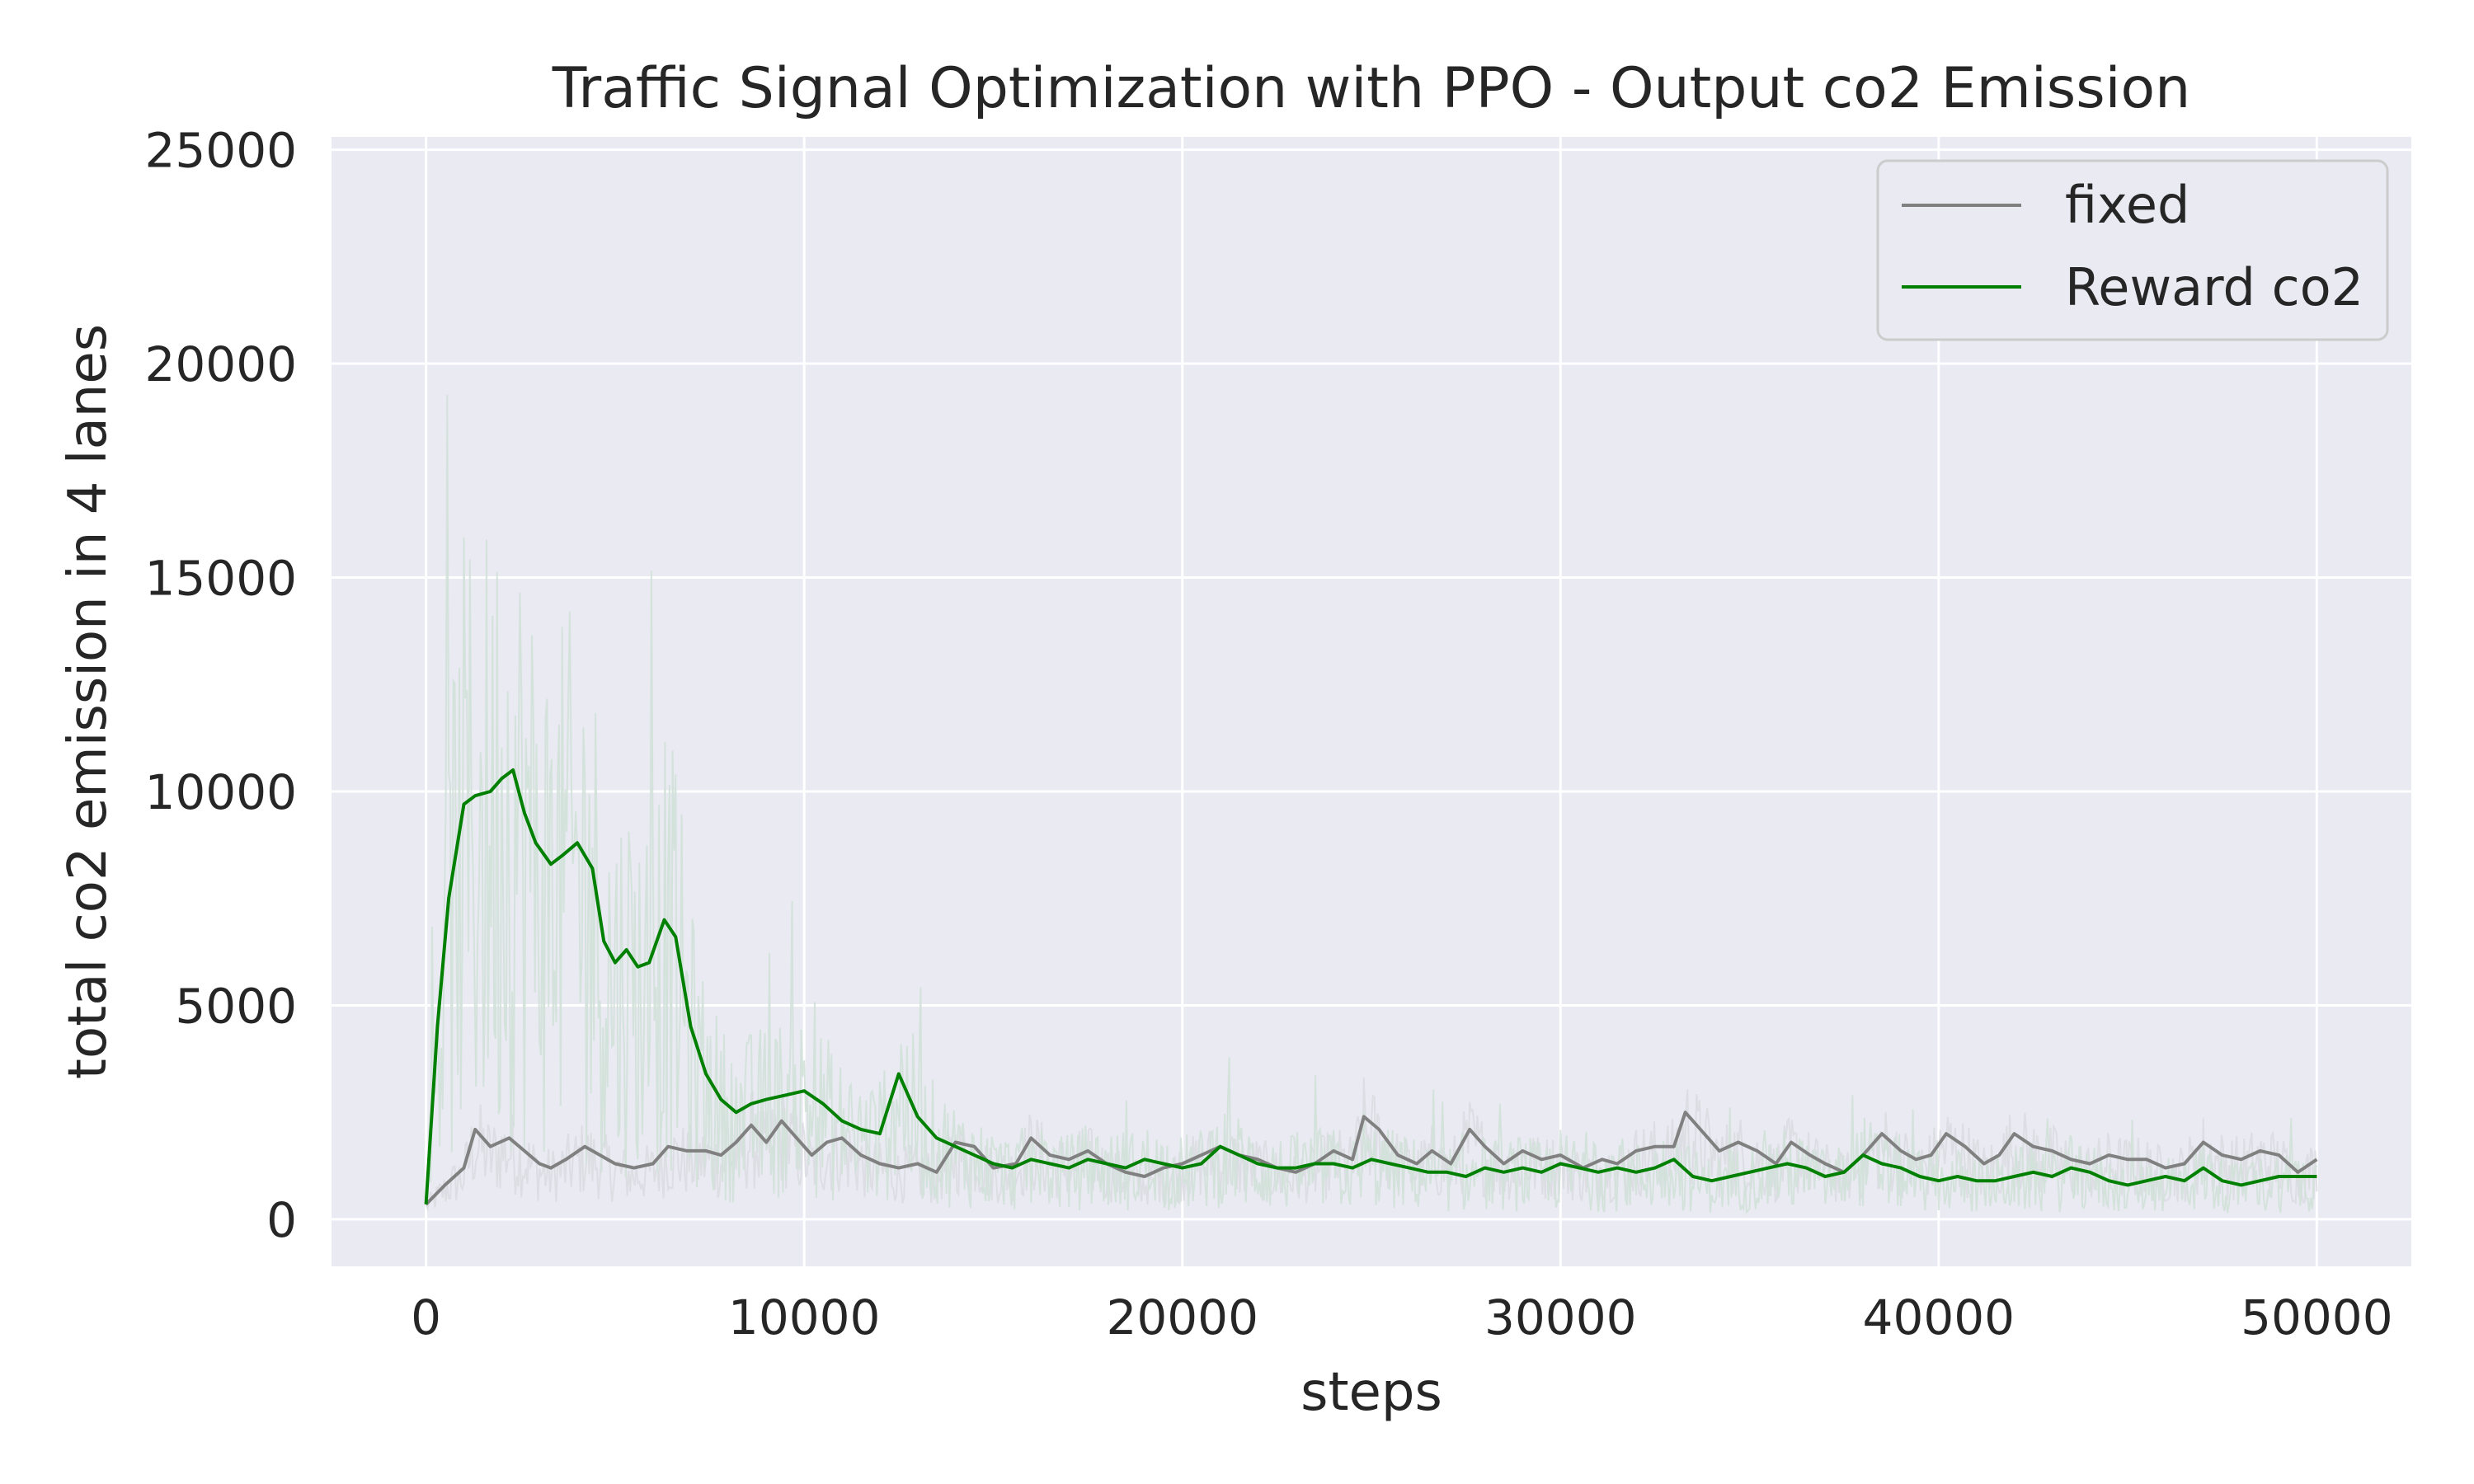  I want to click on legend-label-reward-co2: Reward co2, so click(2214, 287).